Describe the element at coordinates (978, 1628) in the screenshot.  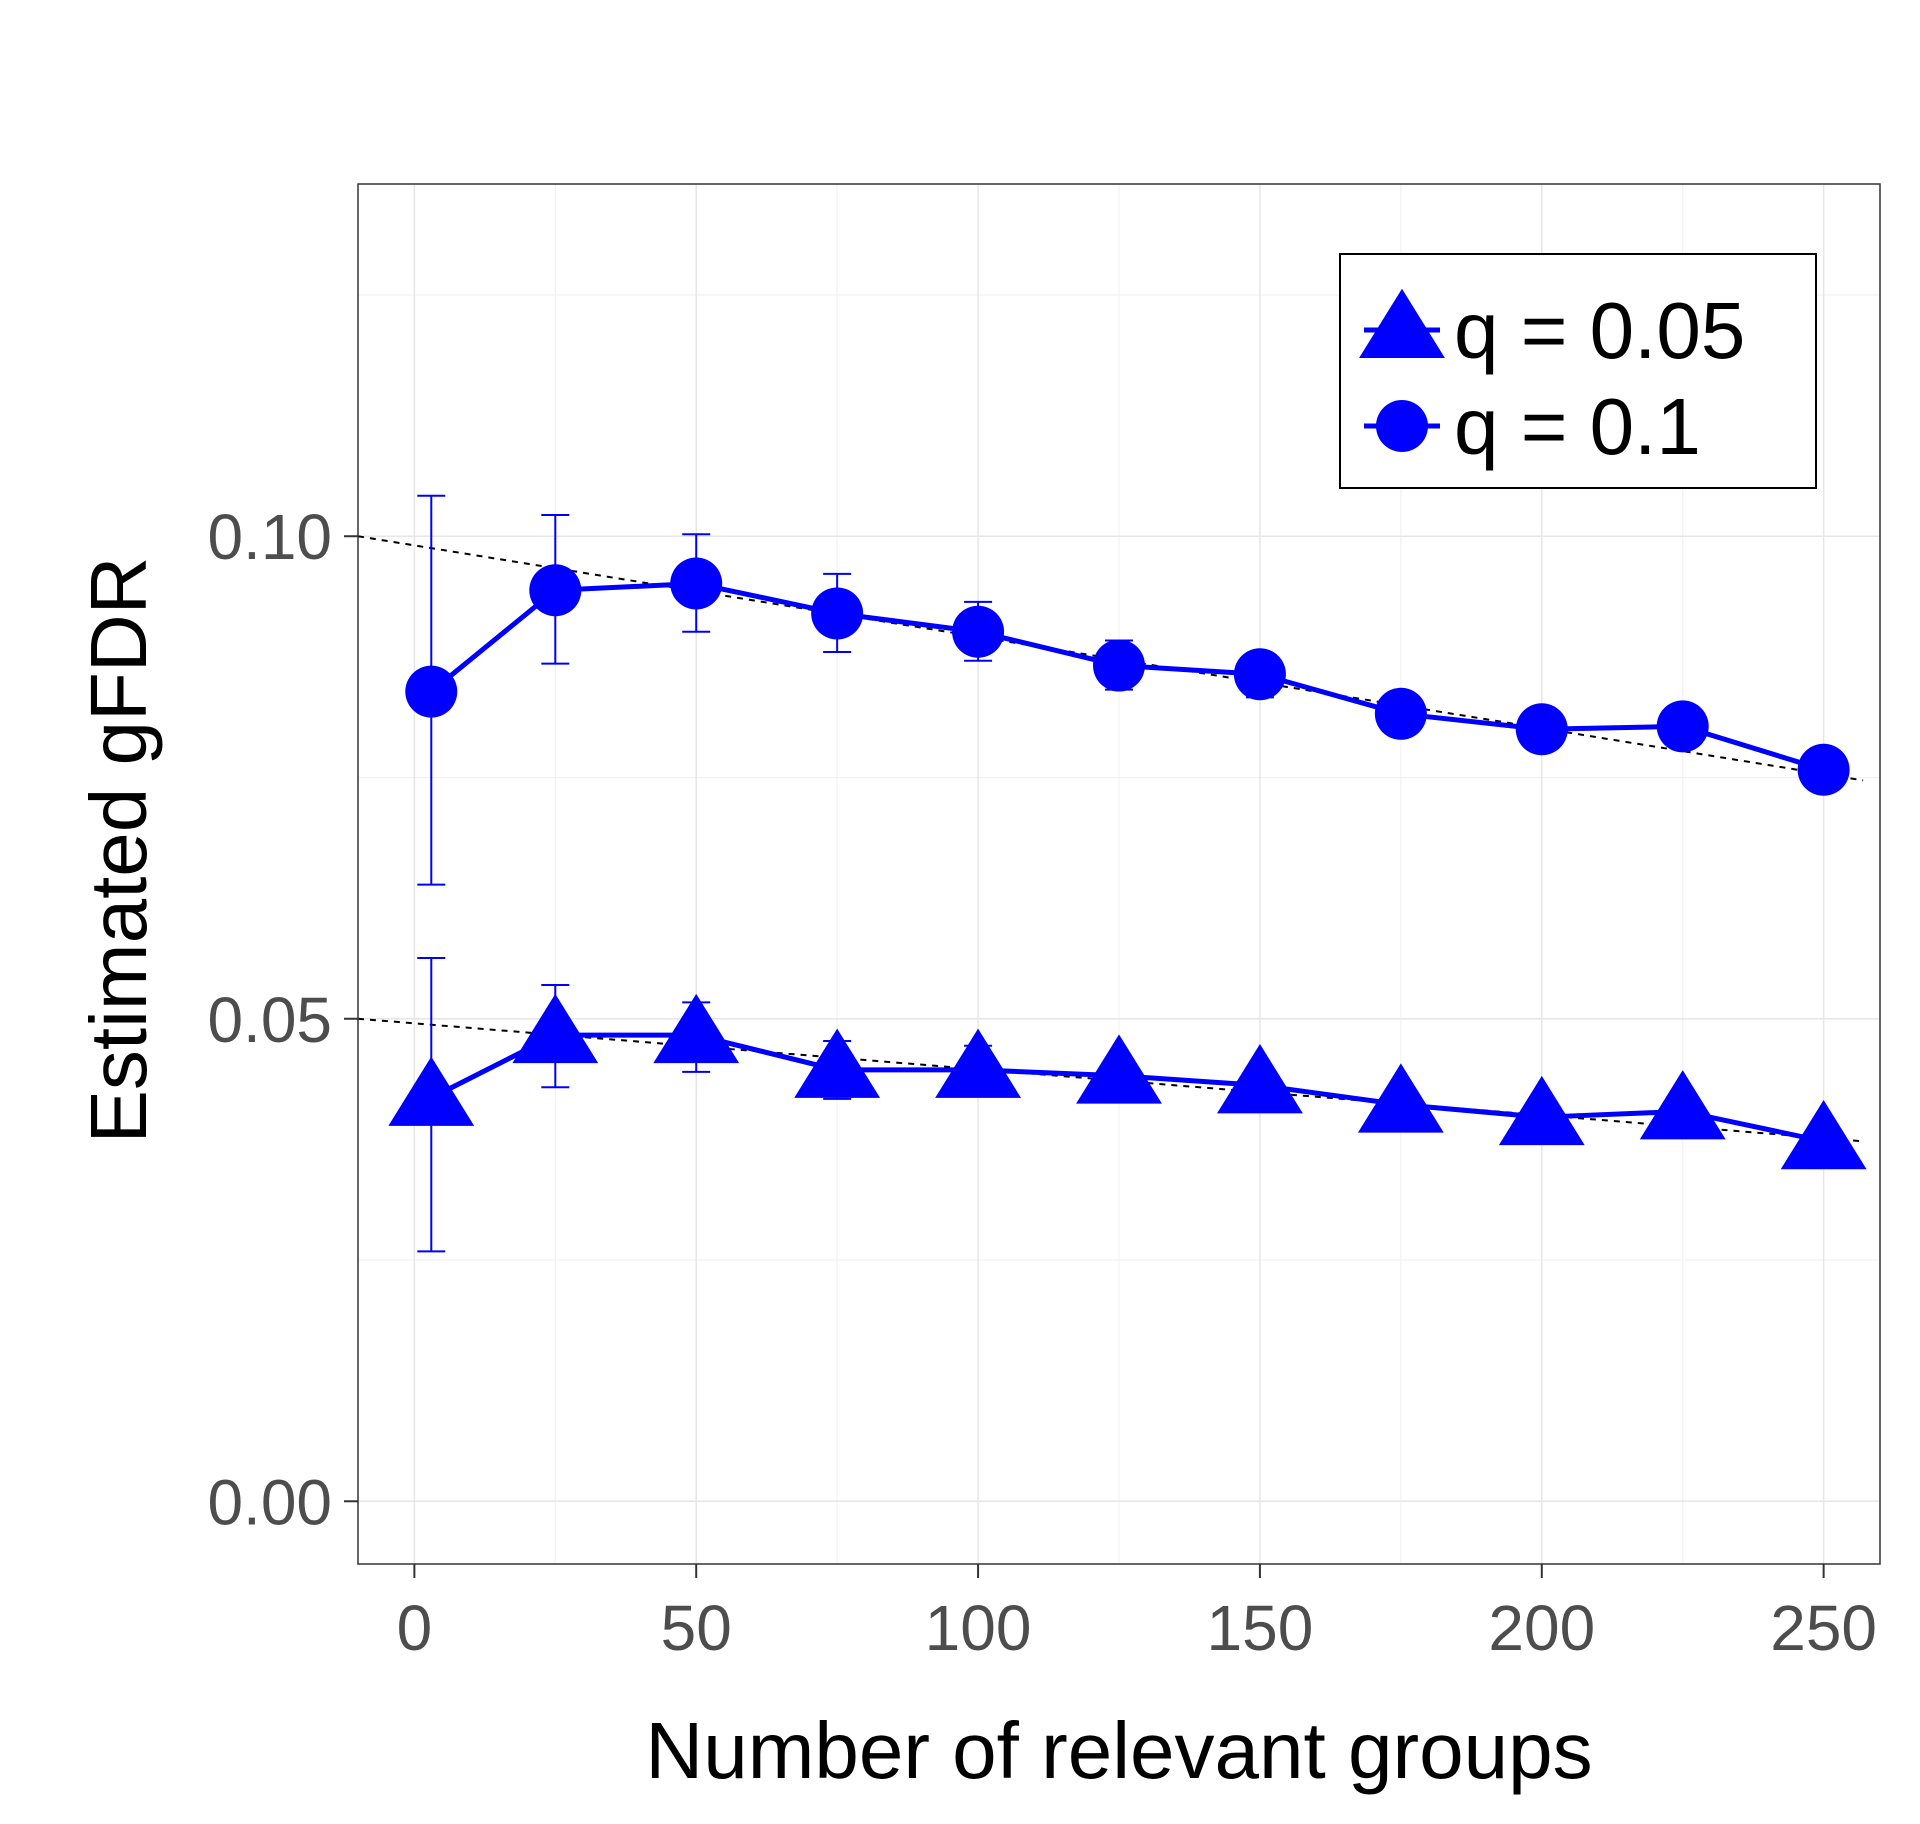
I see `x-tick-label: 100` at that location.